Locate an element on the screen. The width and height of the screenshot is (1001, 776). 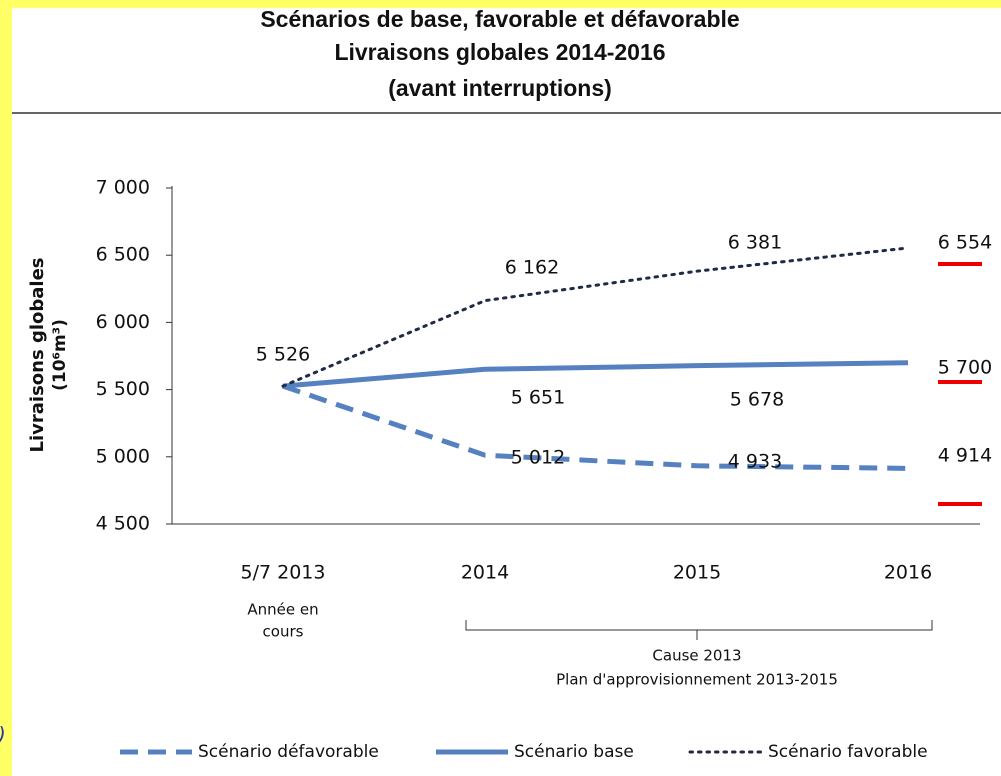
data-label: 5 651 is located at coordinates (538, 398).